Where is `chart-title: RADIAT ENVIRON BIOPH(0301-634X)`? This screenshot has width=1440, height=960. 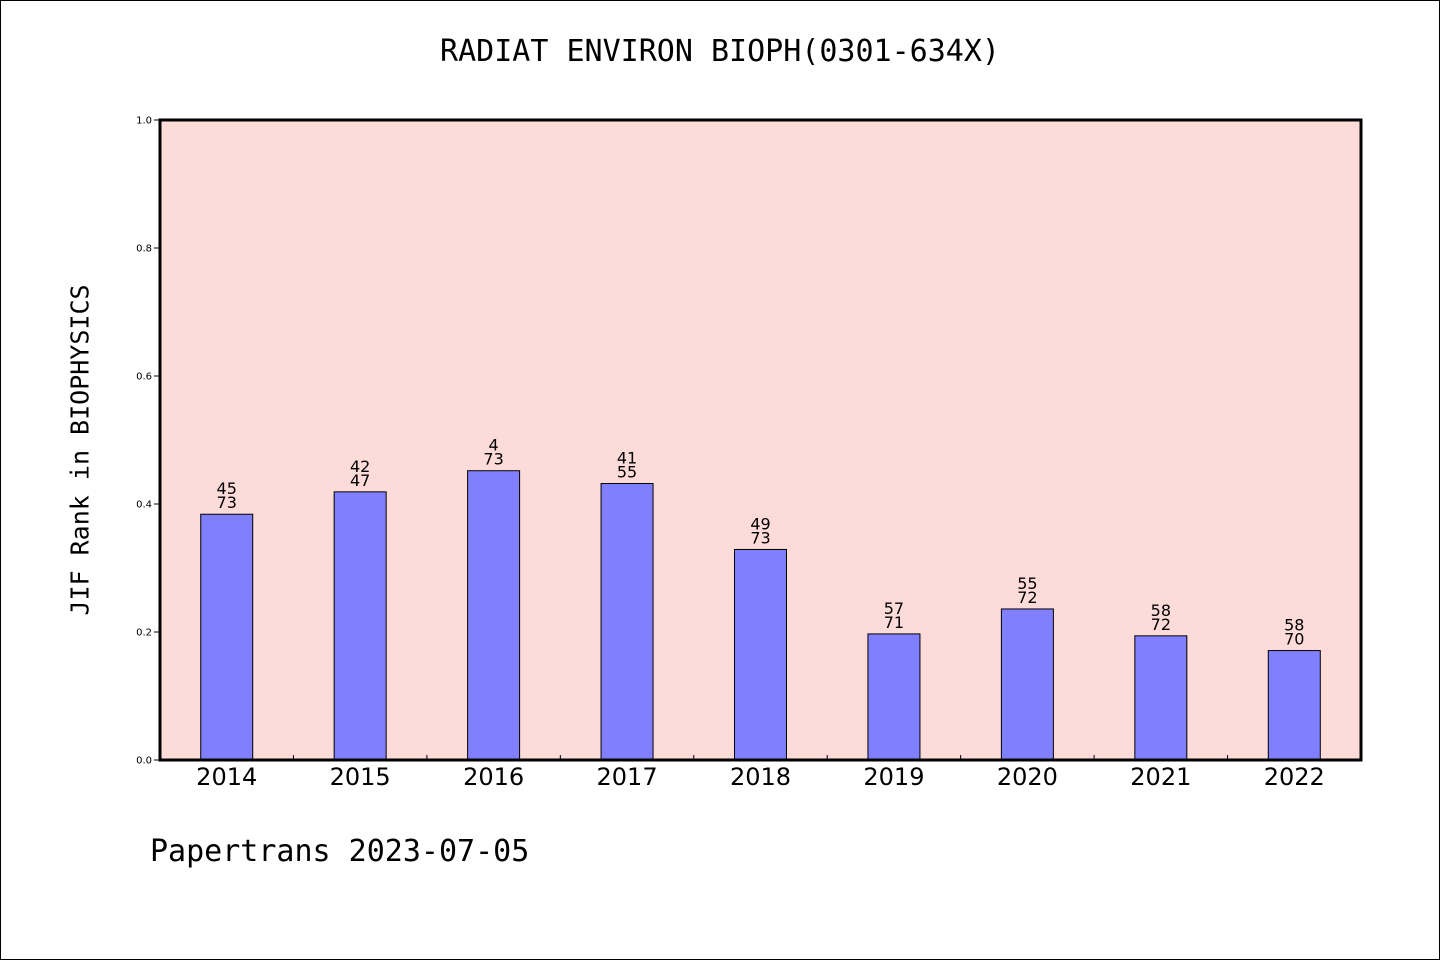 chart-title: RADIAT ENVIRON BIOPH(0301-634X) is located at coordinates (720, 51).